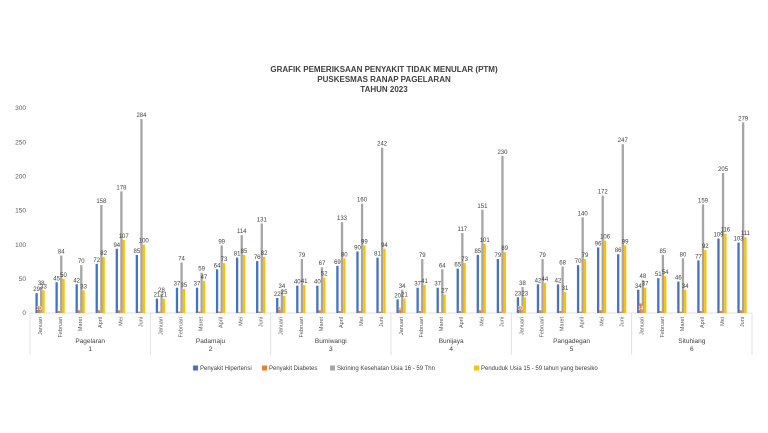 The height and width of the screenshot is (433, 768). What do you see at coordinates (464, 260) in the screenshot?
I see `data-label: 73` at bounding box center [464, 260].